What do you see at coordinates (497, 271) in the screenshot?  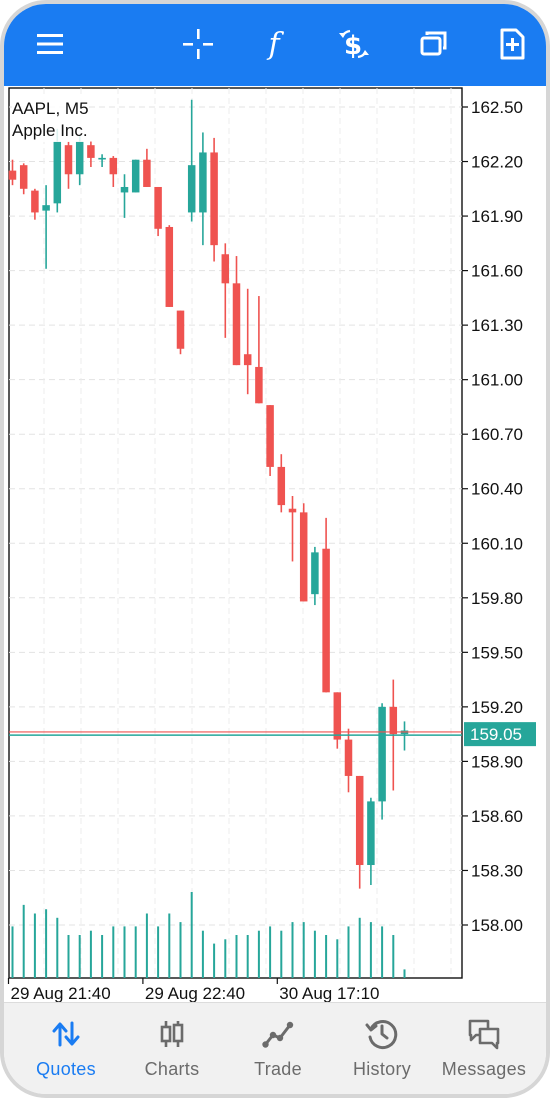 I see `y-tick-label: 161.60` at bounding box center [497, 271].